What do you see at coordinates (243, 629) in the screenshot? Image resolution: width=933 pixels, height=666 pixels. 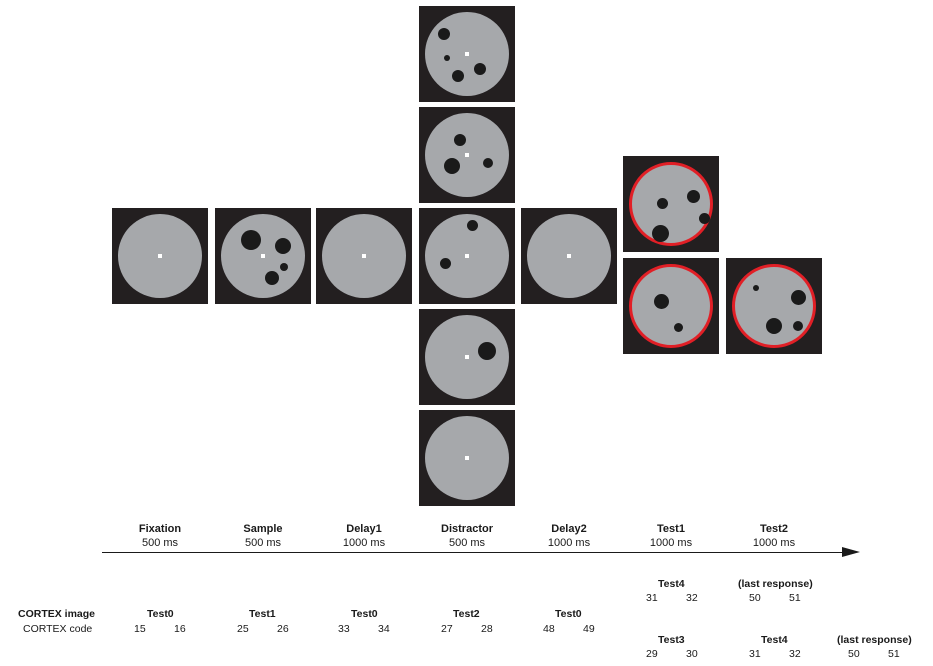 I see `cortex-code: 25` at bounding box center [243, 629].